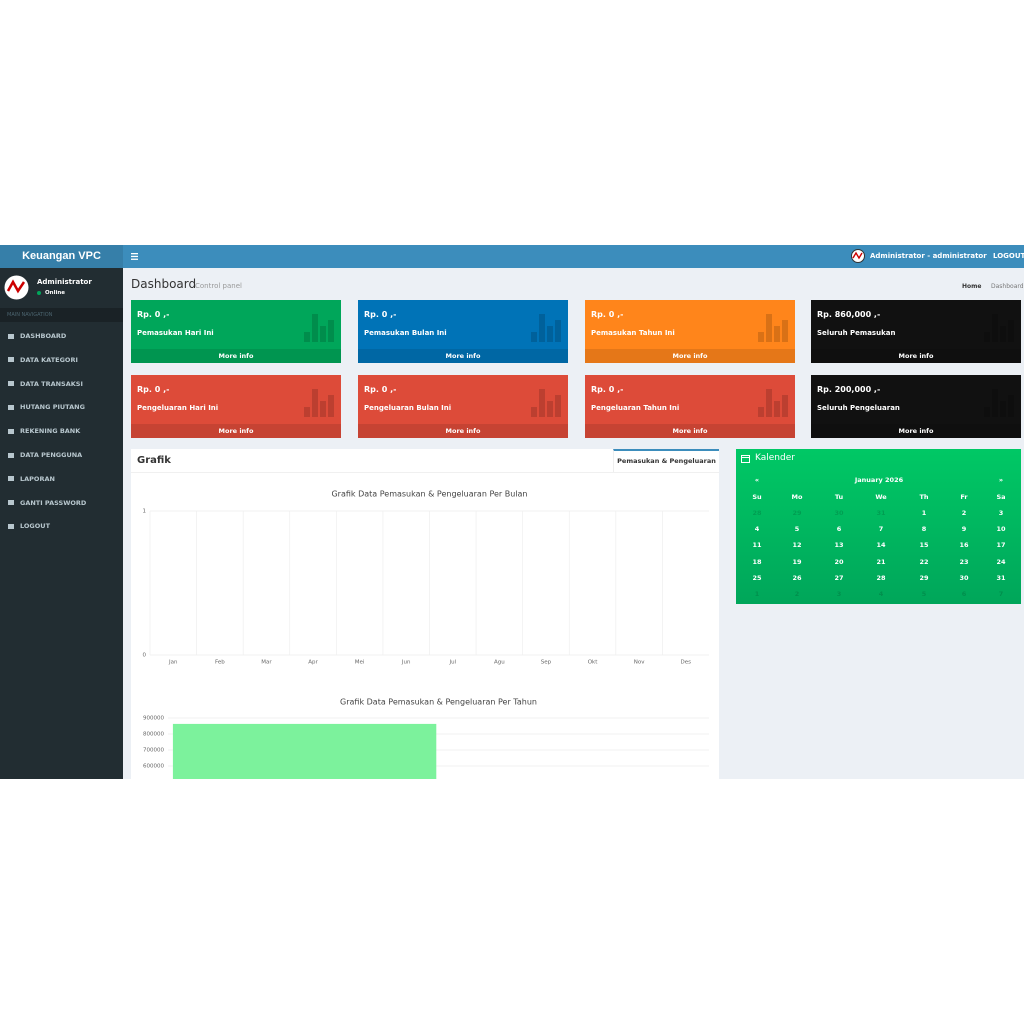 The width and height of the screenshot is (1024, 1024). I want to click on menu-item: DATA PENGGUNA, so click(45, 455).